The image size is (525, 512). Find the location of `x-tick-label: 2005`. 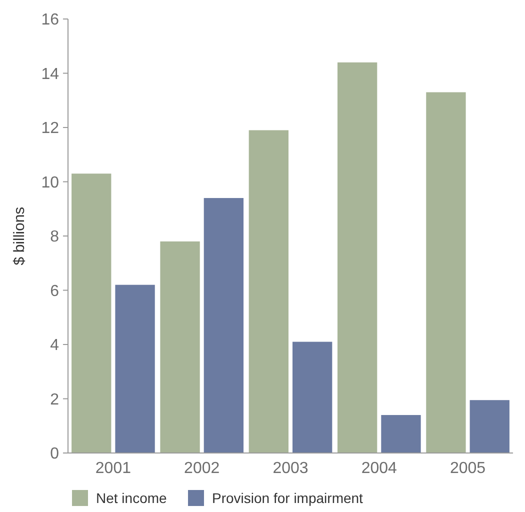

x-tick-label: 2005 is located at coordinates (468, 468).